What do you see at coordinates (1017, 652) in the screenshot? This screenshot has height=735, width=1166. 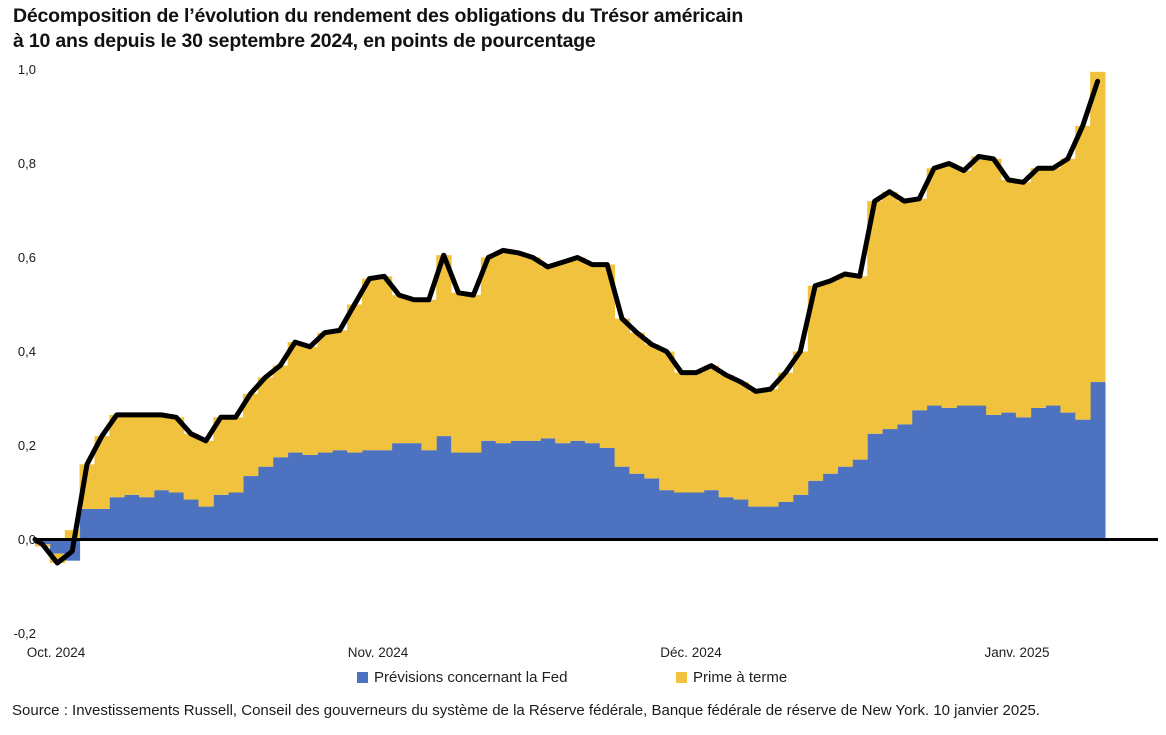 I see `x-axis-month-label: Janv. 2025` at bounding box center [1017, 652].